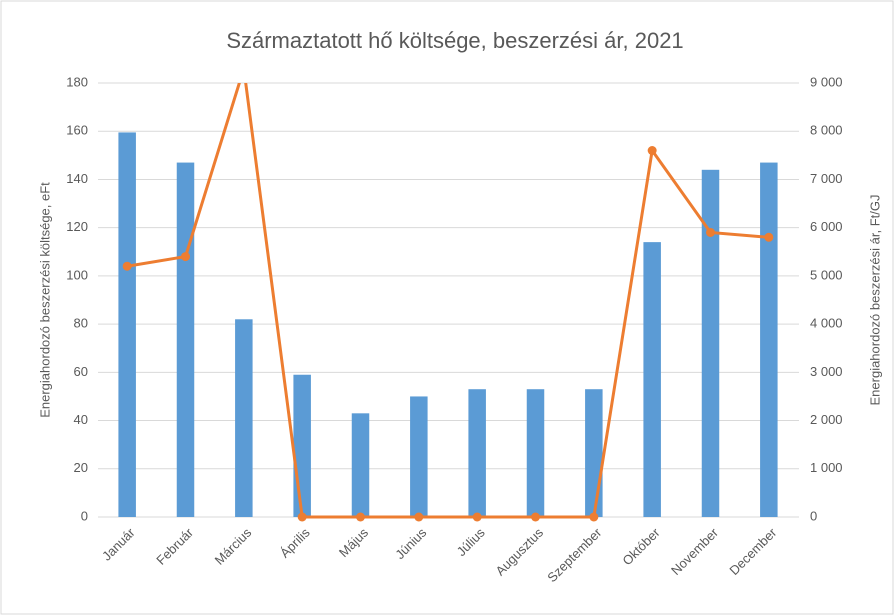  What do you see at coordinates (826, 323) in the screenshot?
I see `y2-tick-label: 4 000` at bounding box center [826, 323].